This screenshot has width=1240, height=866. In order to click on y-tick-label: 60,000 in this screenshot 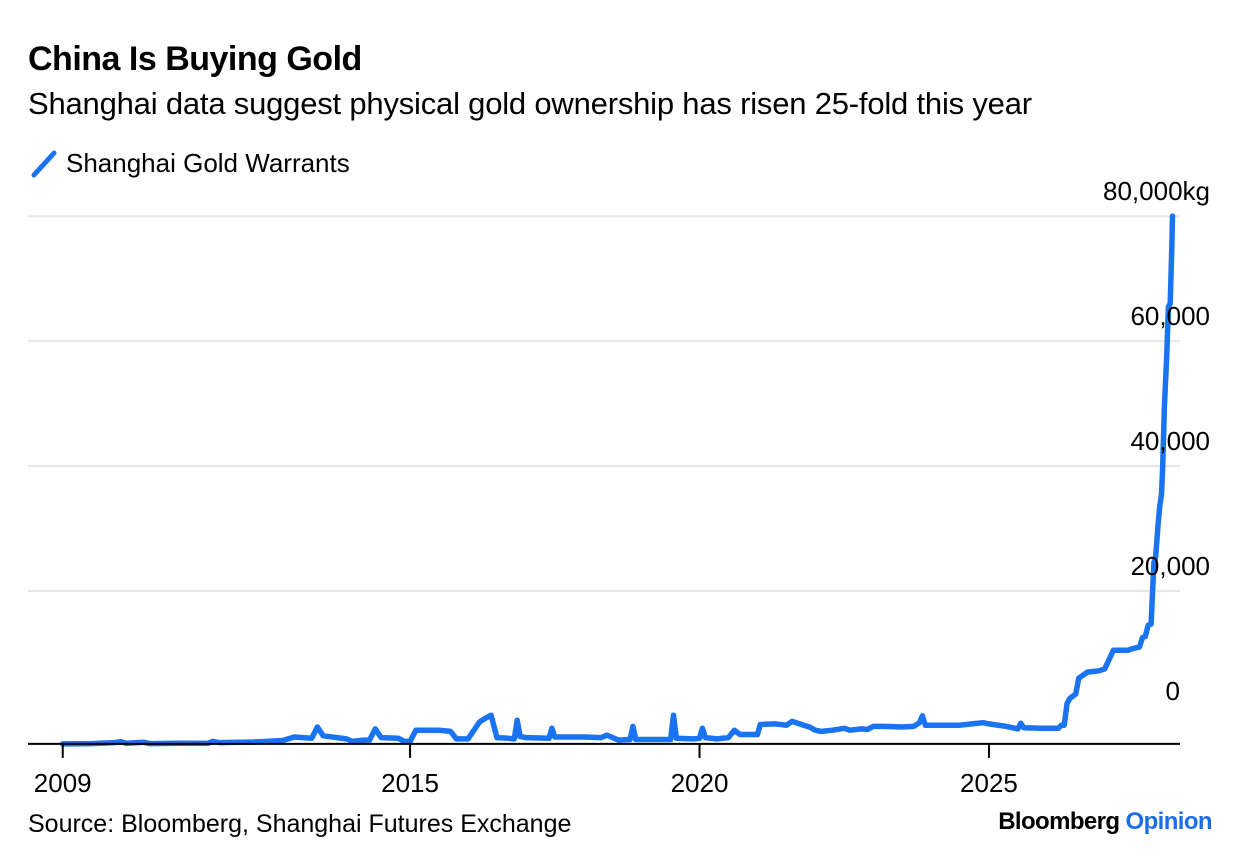, I will do `click(1170, 316)`.